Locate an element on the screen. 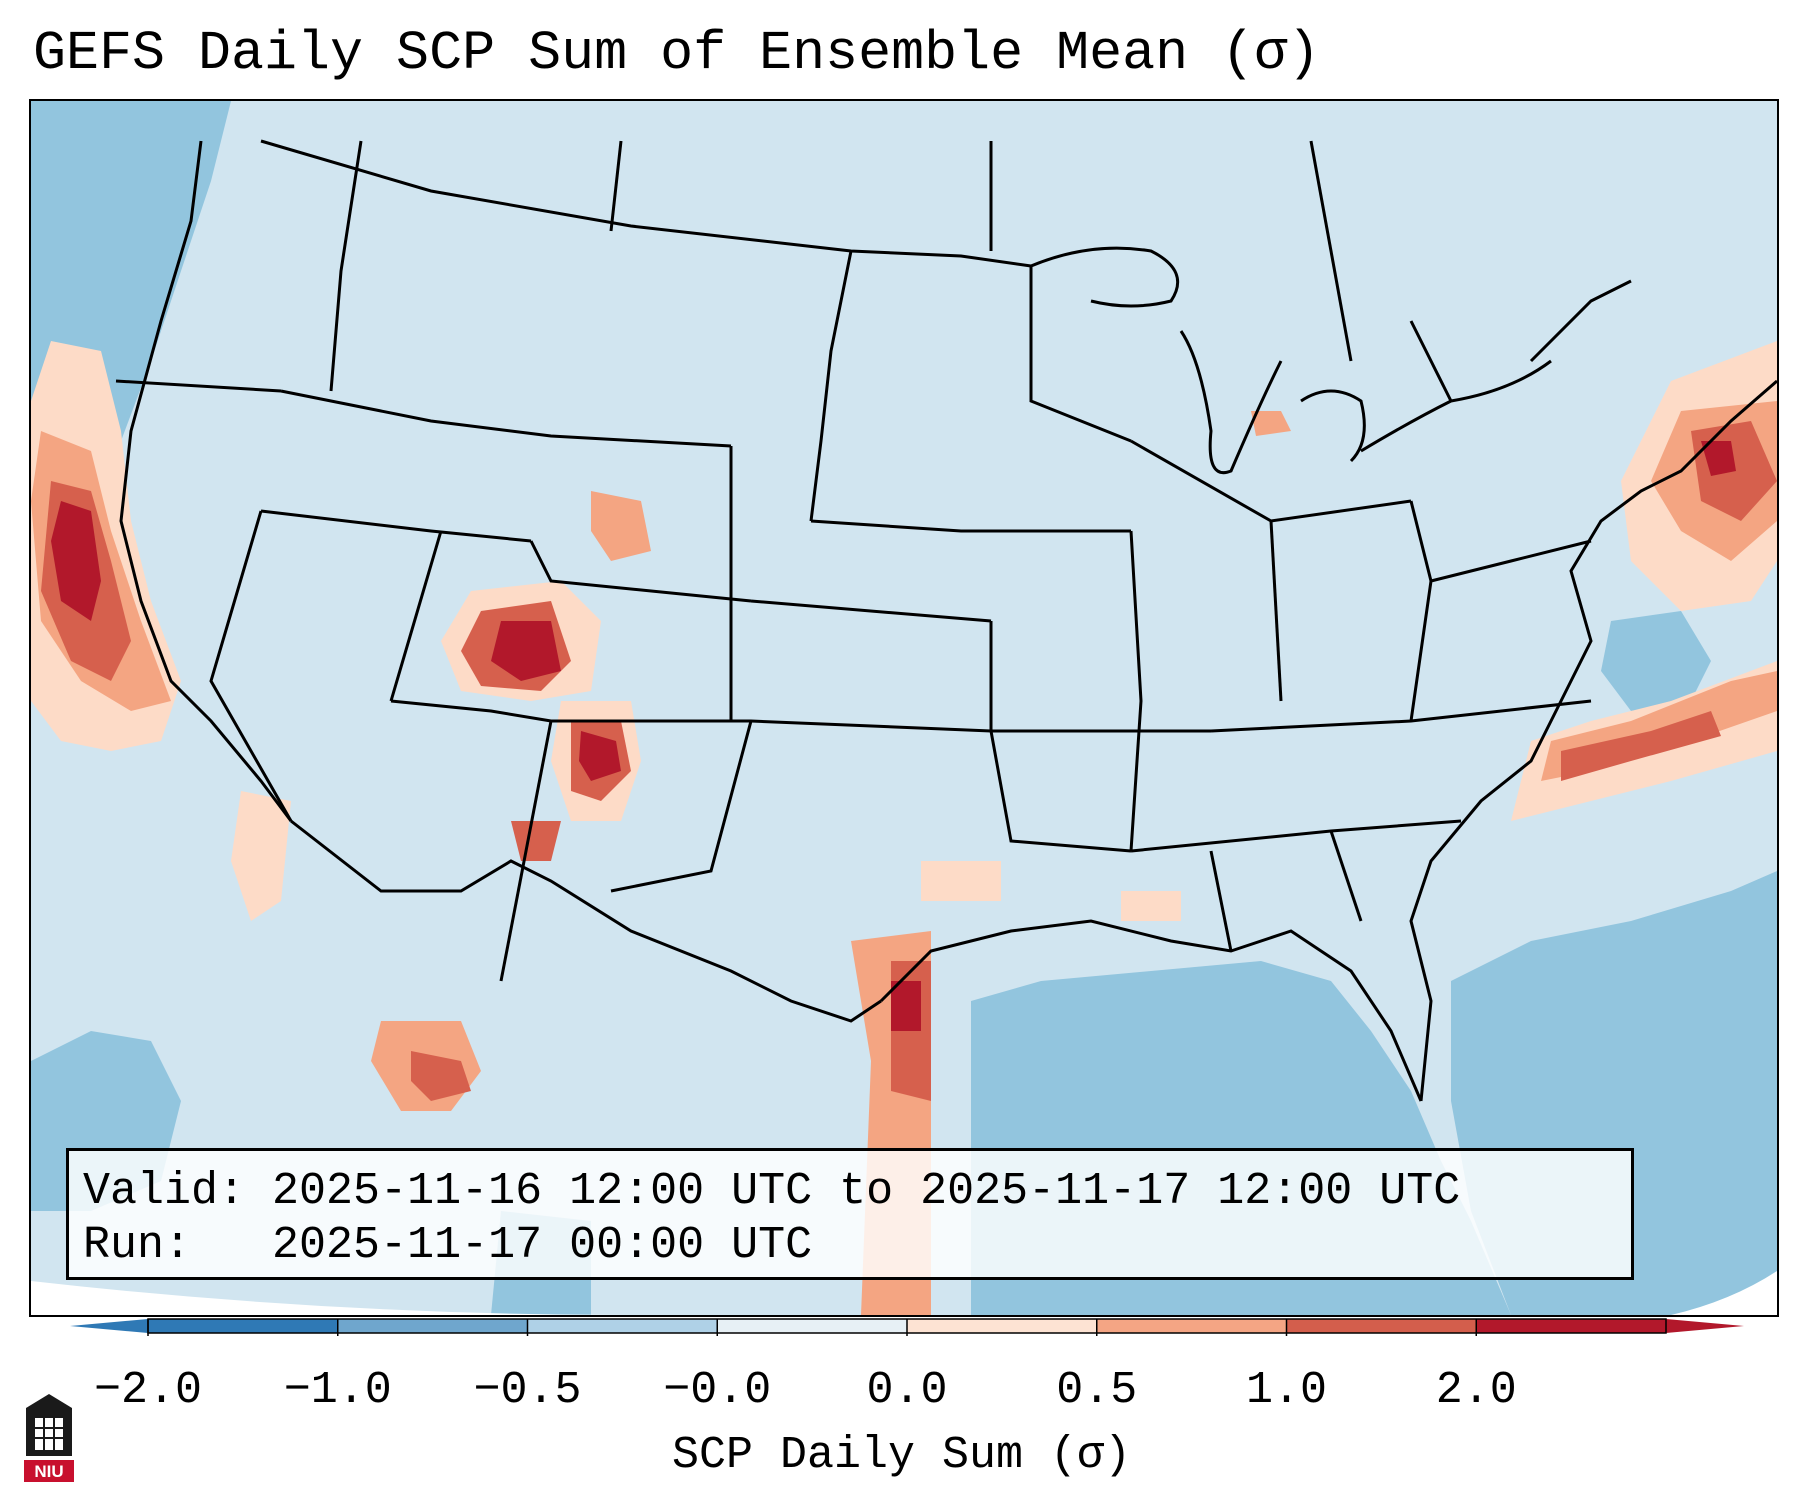  colorbar-extend-high is located at coordinates (1705, 1326).